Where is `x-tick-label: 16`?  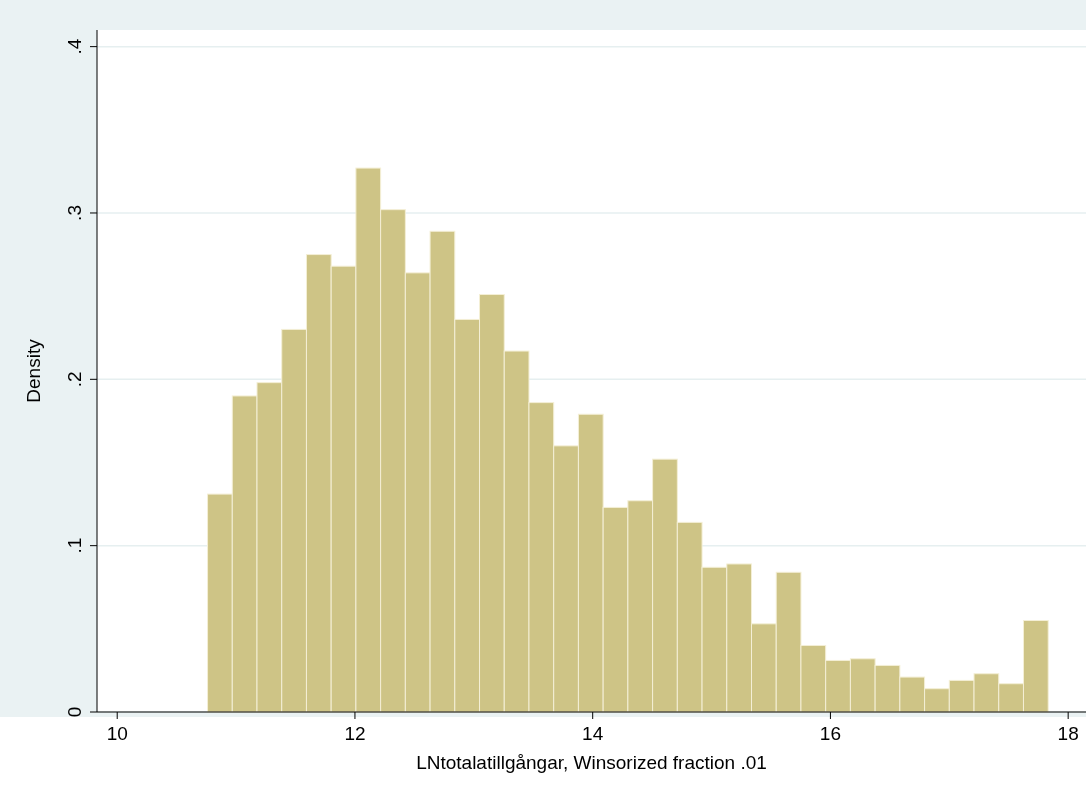
x-tick-label: 16 is located at coordinates (830, 733).